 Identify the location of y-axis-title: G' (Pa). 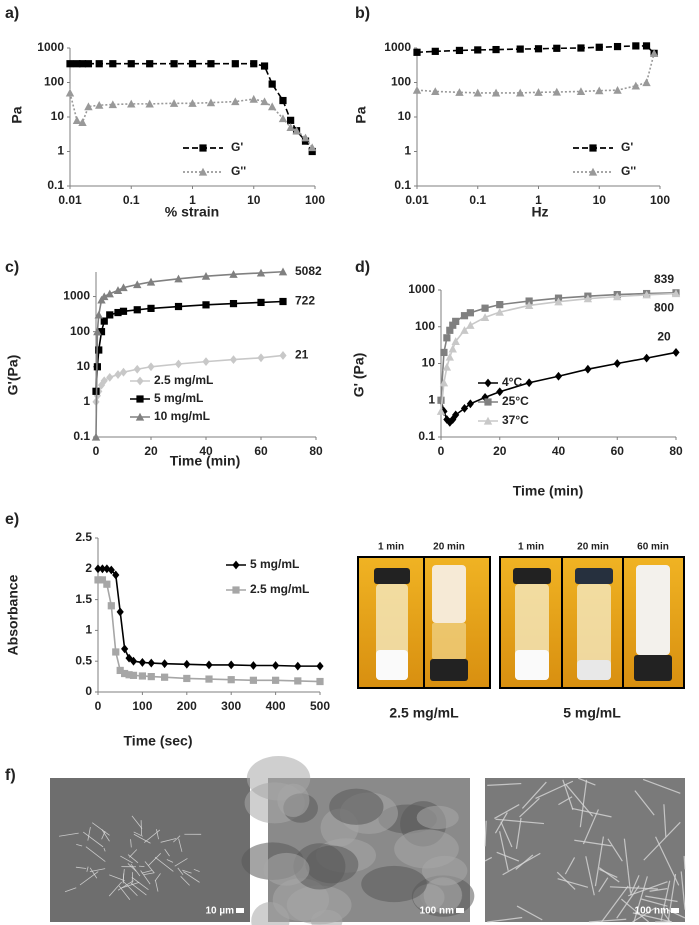
(359, 375).